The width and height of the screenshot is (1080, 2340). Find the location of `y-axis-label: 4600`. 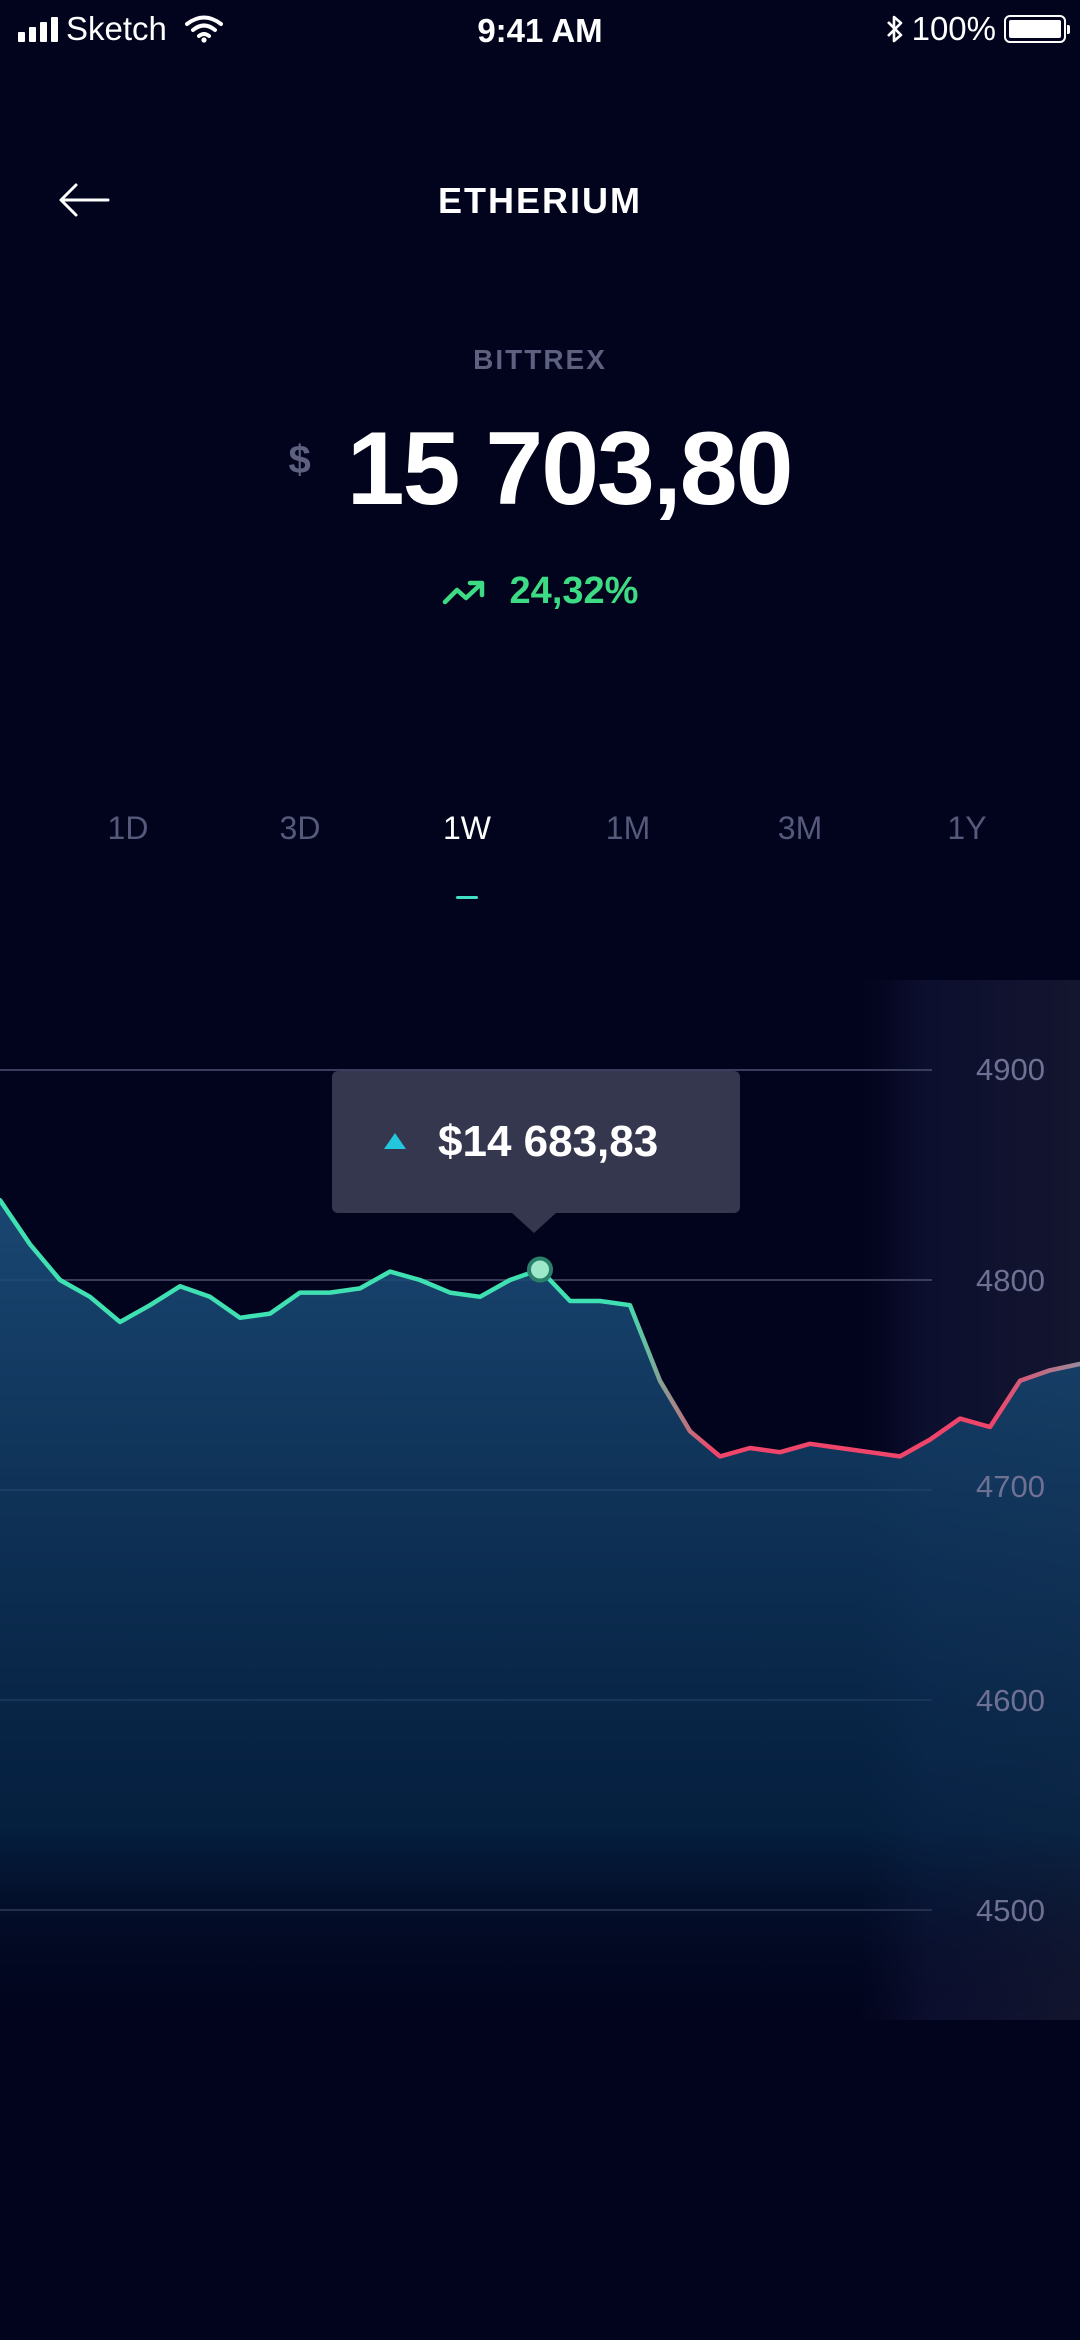

y-axis-label: 4600 is located at coordinates (1010, 1700).